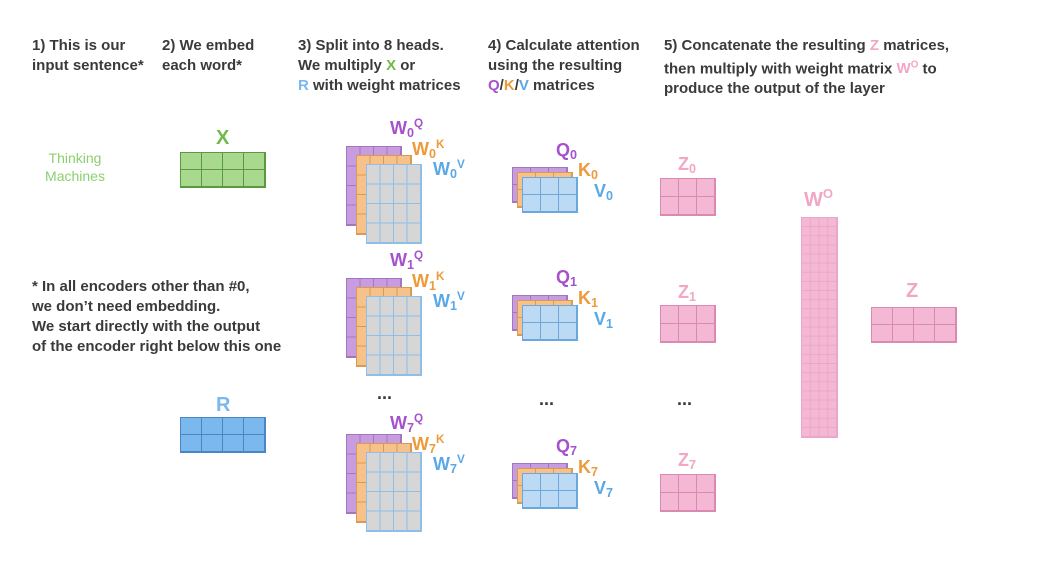 The height and width of the screenshot is (572, 1056). What do you see at coordinates (75, 158) in the screenshot?
I see `input-word-1: Thinking` at bounding box center [75, 158].